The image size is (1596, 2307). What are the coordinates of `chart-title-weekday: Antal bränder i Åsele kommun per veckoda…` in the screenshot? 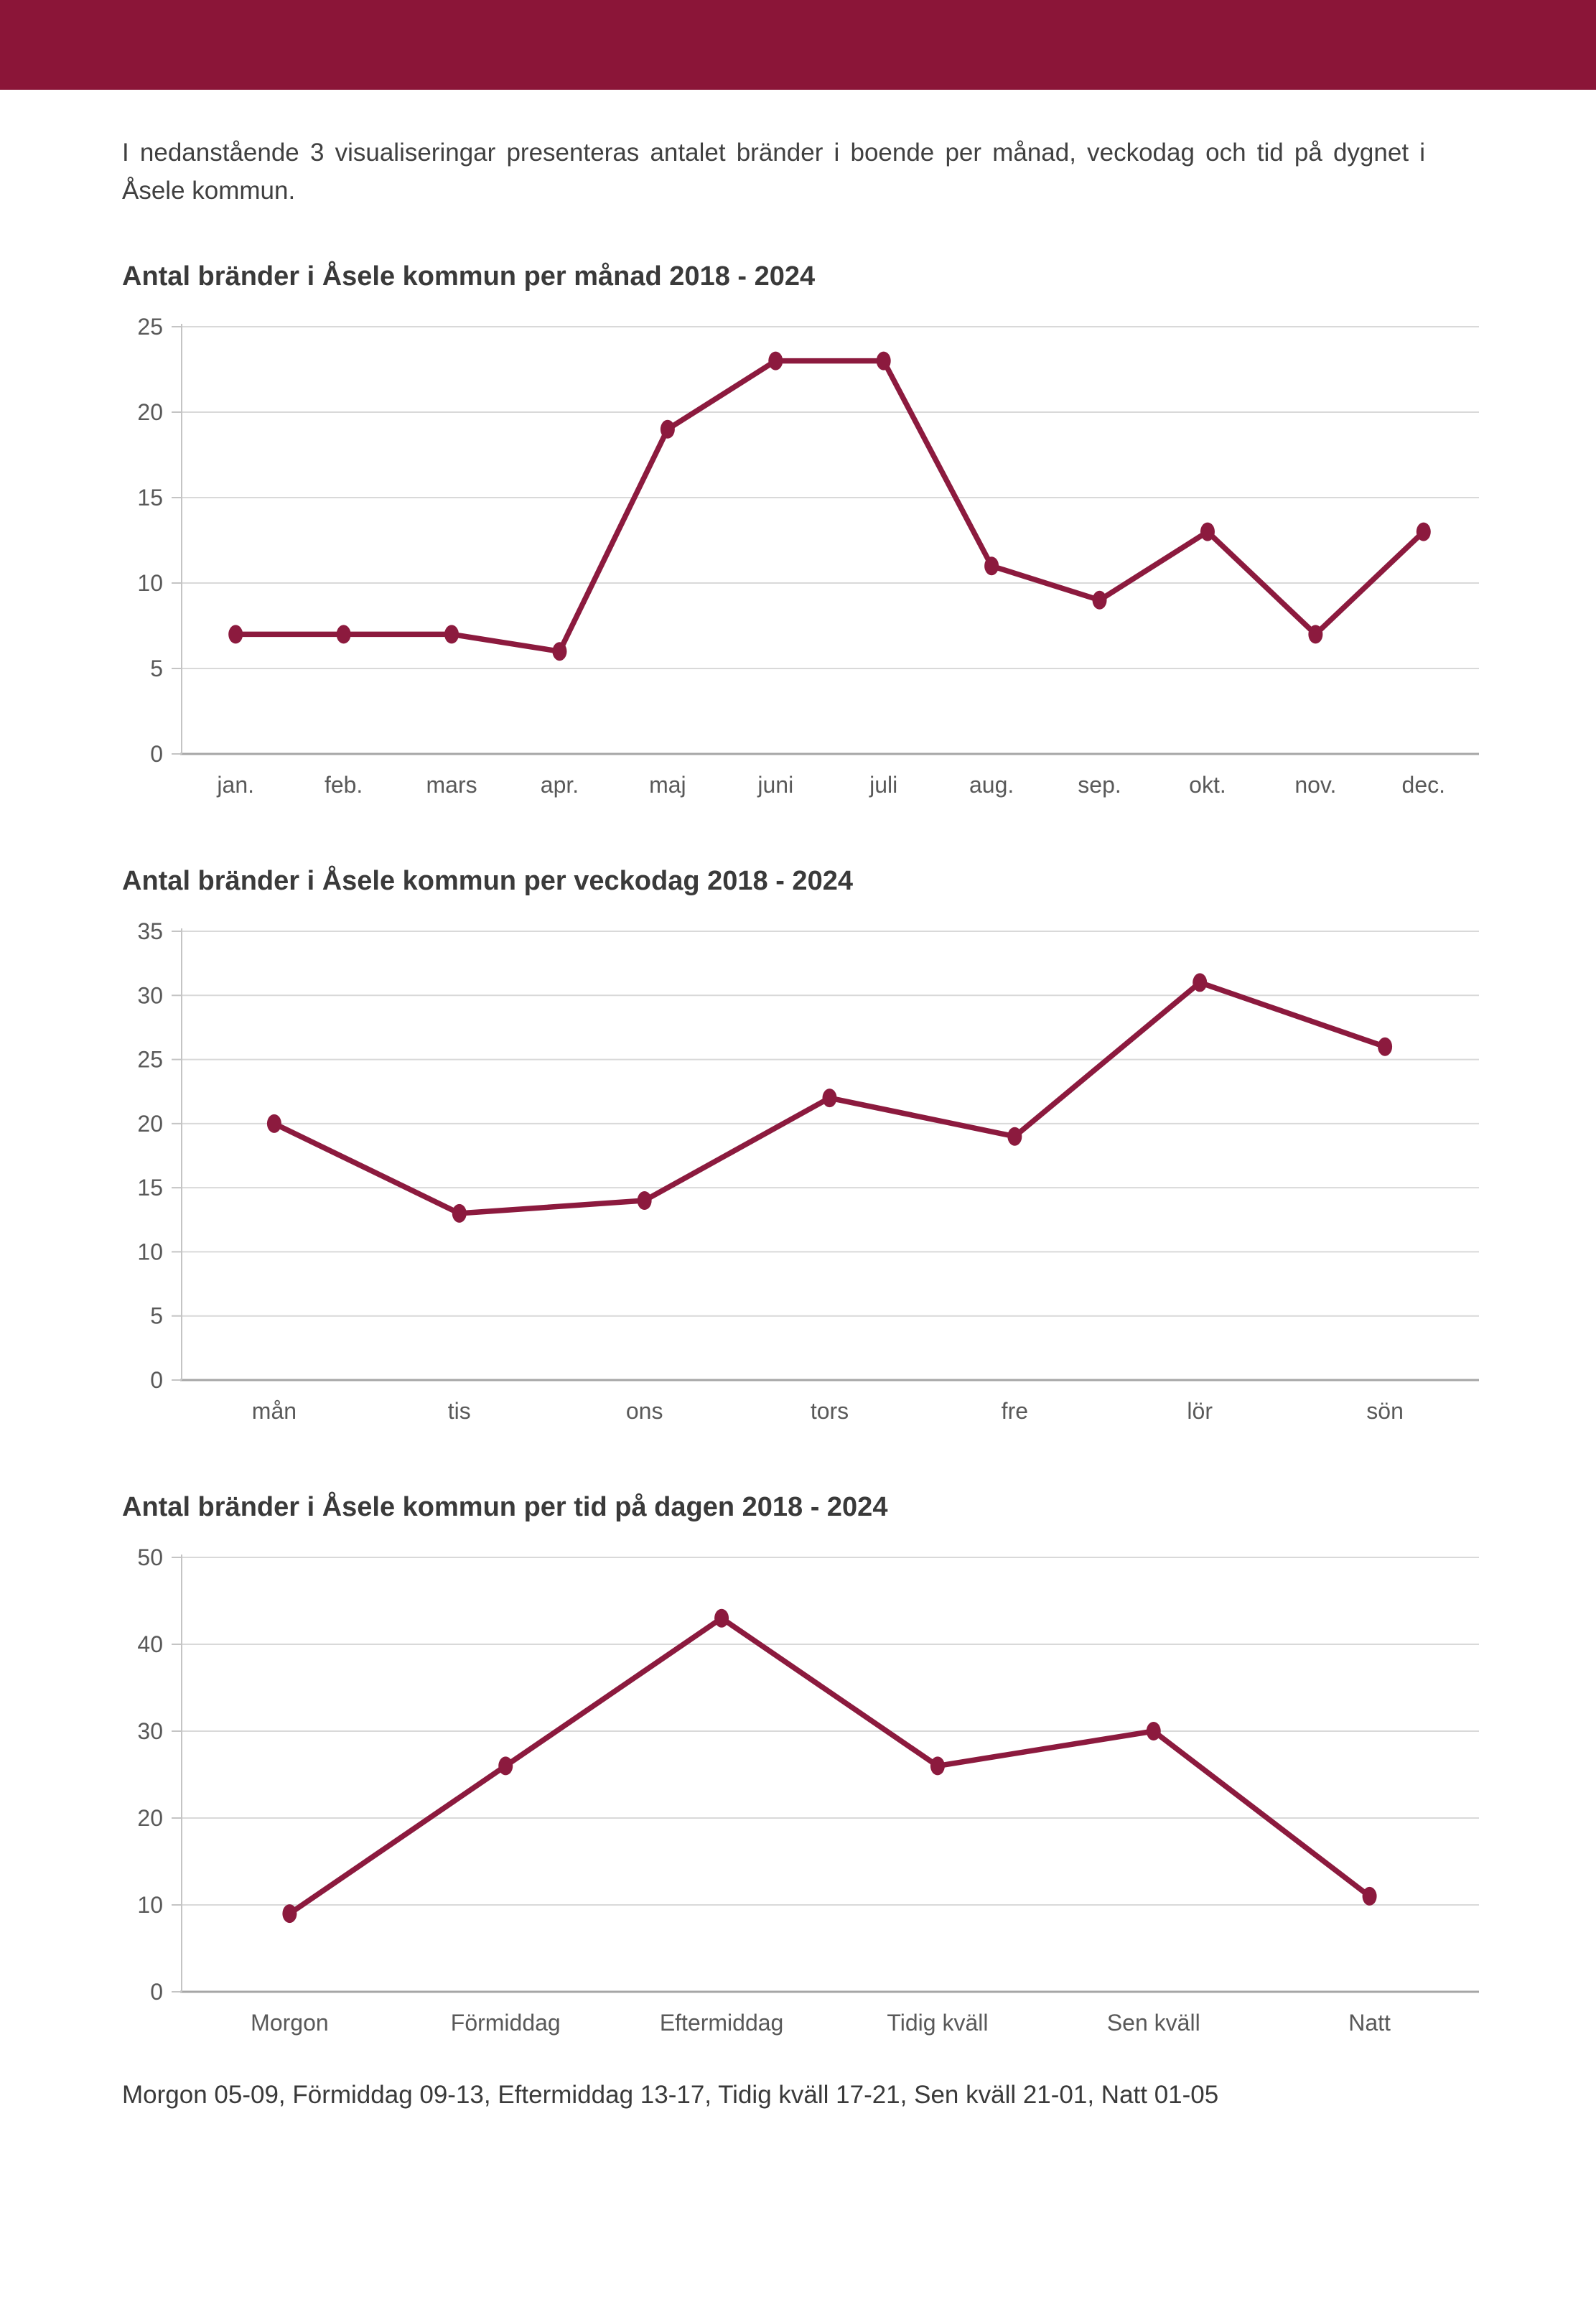 It's located at (487, 881).